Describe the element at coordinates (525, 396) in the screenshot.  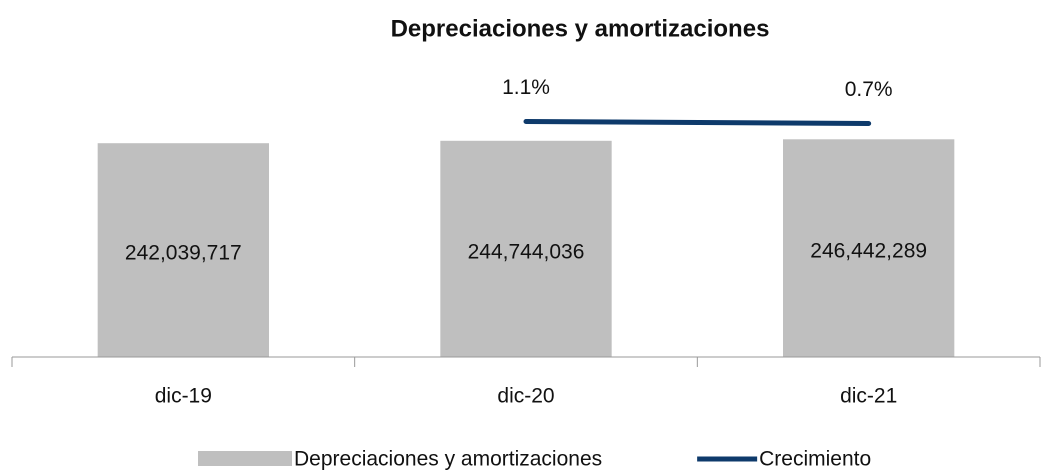
I see `x-tick-label: dic-20` at that location.